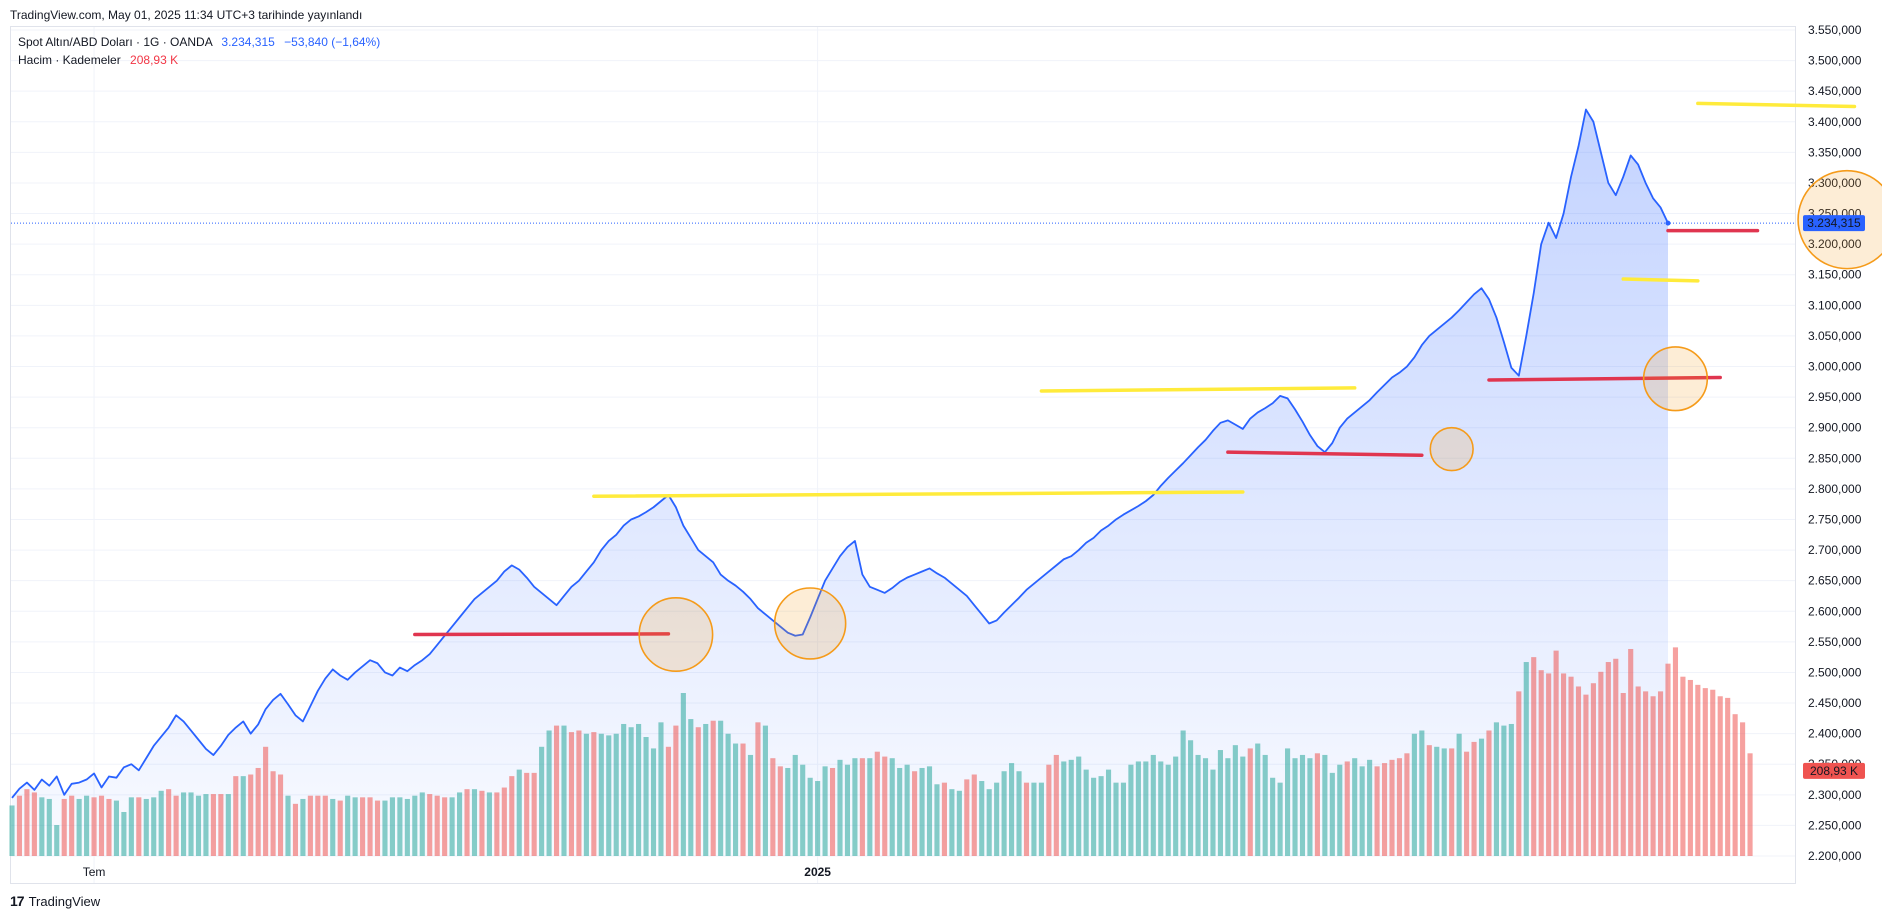 This screenshot has height=921, width=1882. Describe the element at coordinates (1835, 30) in the screenshot. I see `price-tick-label: 3.550,000` at that location.